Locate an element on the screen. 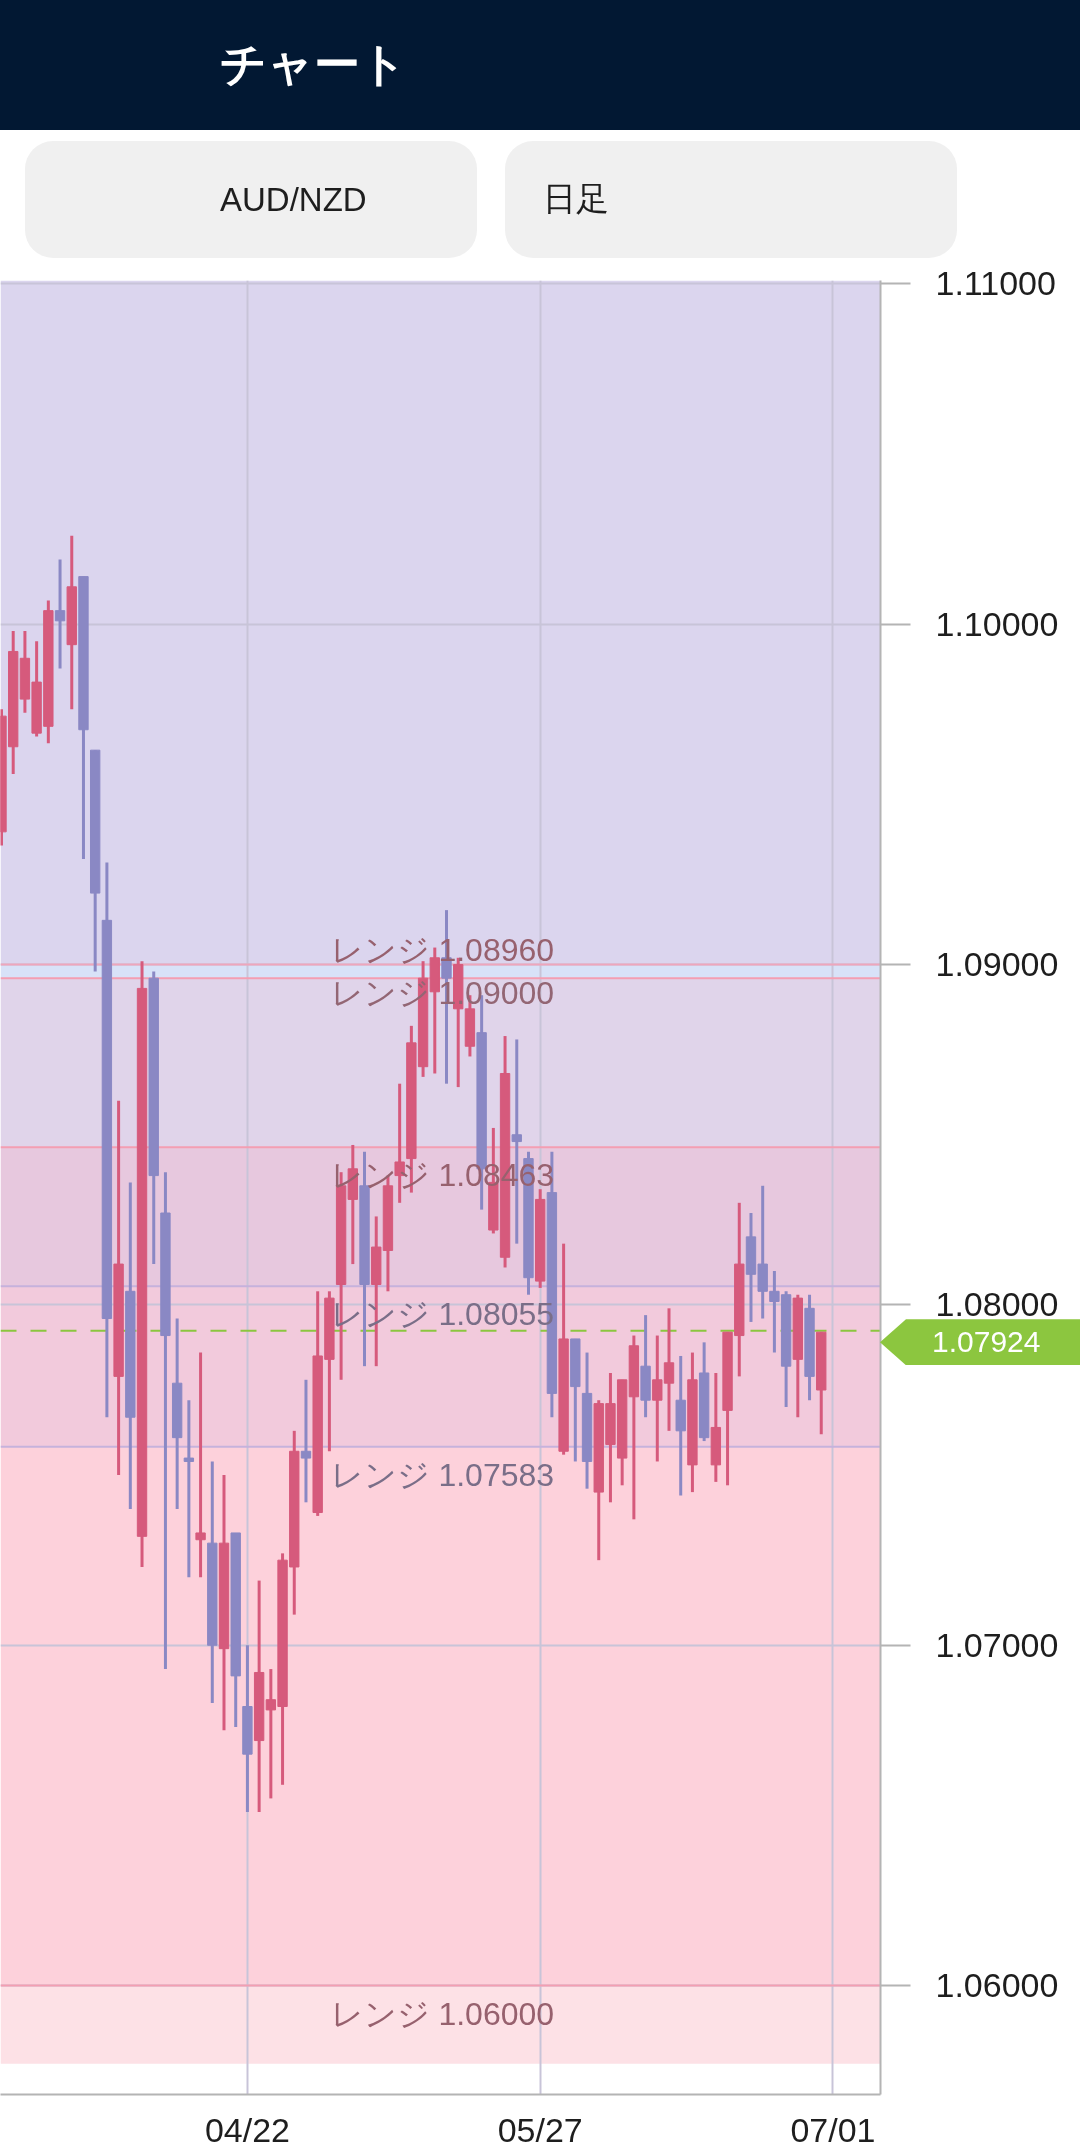 This screenshot has width=1080, height=2153. y-tick-label: 1.11000 is located at coordinates (995, 283).